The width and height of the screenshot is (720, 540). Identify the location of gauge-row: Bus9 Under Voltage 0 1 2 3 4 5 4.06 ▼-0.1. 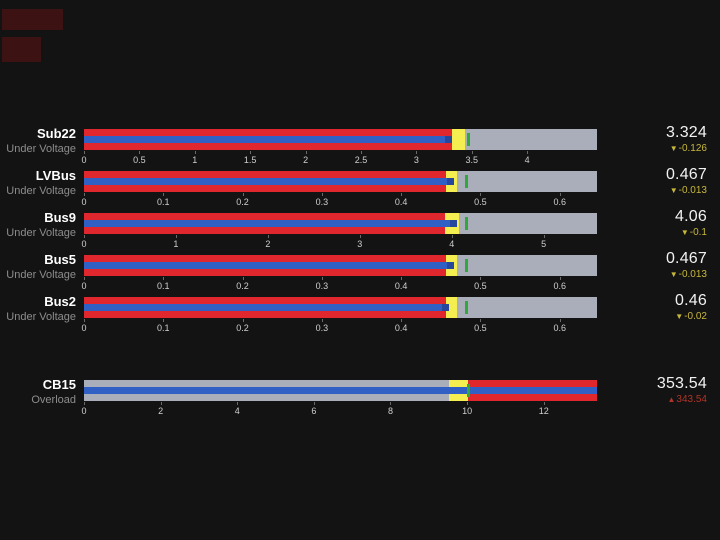
(360, 230).